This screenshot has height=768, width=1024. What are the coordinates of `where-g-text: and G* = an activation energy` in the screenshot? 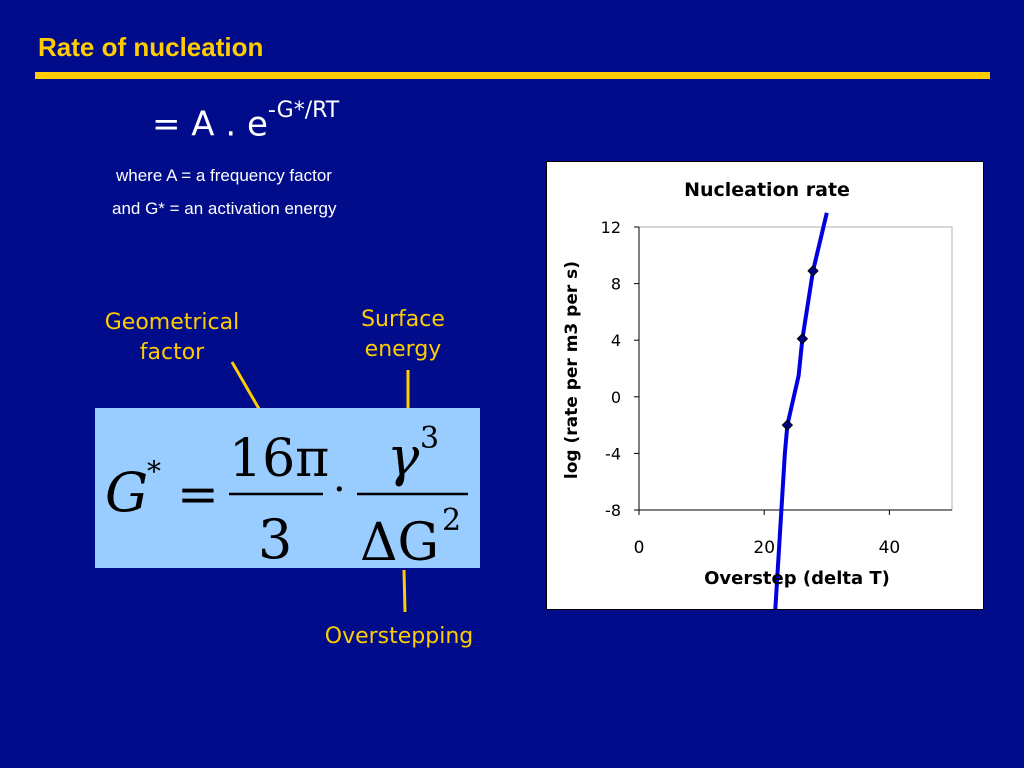 It's located at (224, 208).